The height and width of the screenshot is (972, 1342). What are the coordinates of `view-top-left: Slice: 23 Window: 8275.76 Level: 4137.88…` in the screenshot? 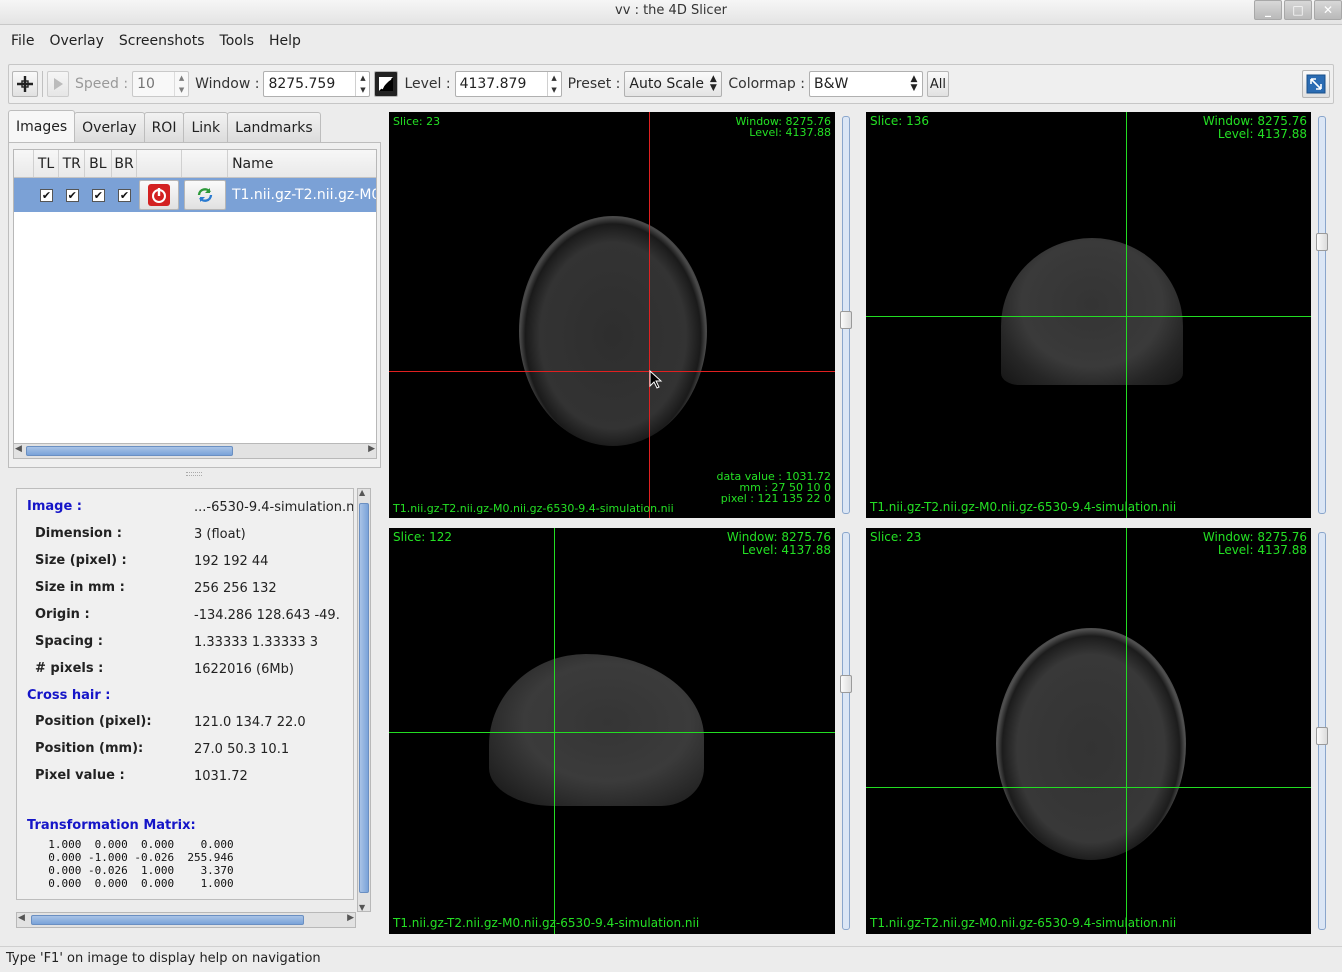 It's located at (612, 315).